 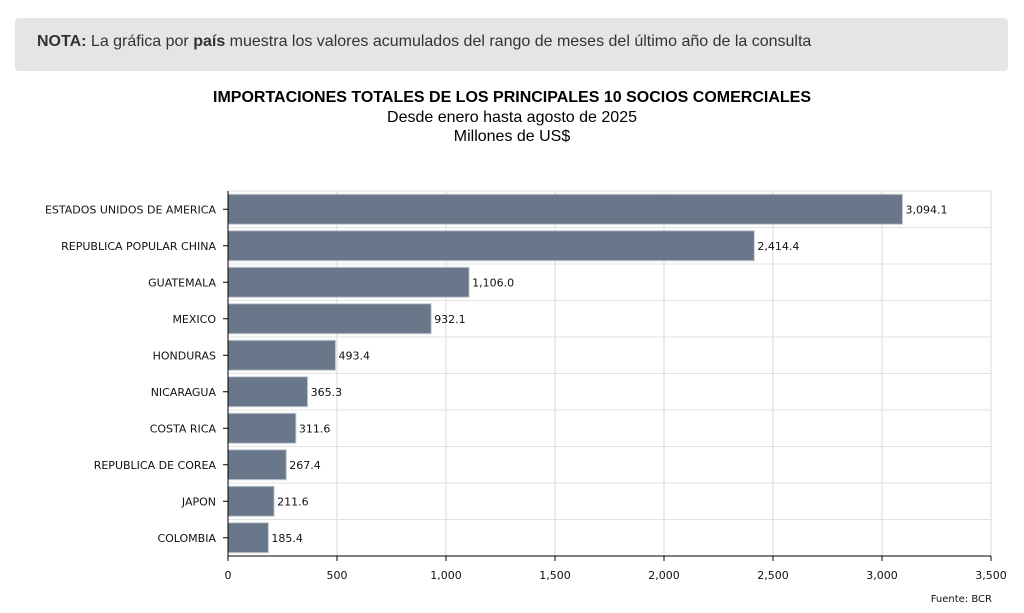 I want to click on value-label: 185.4, so click(x=287, y=538).